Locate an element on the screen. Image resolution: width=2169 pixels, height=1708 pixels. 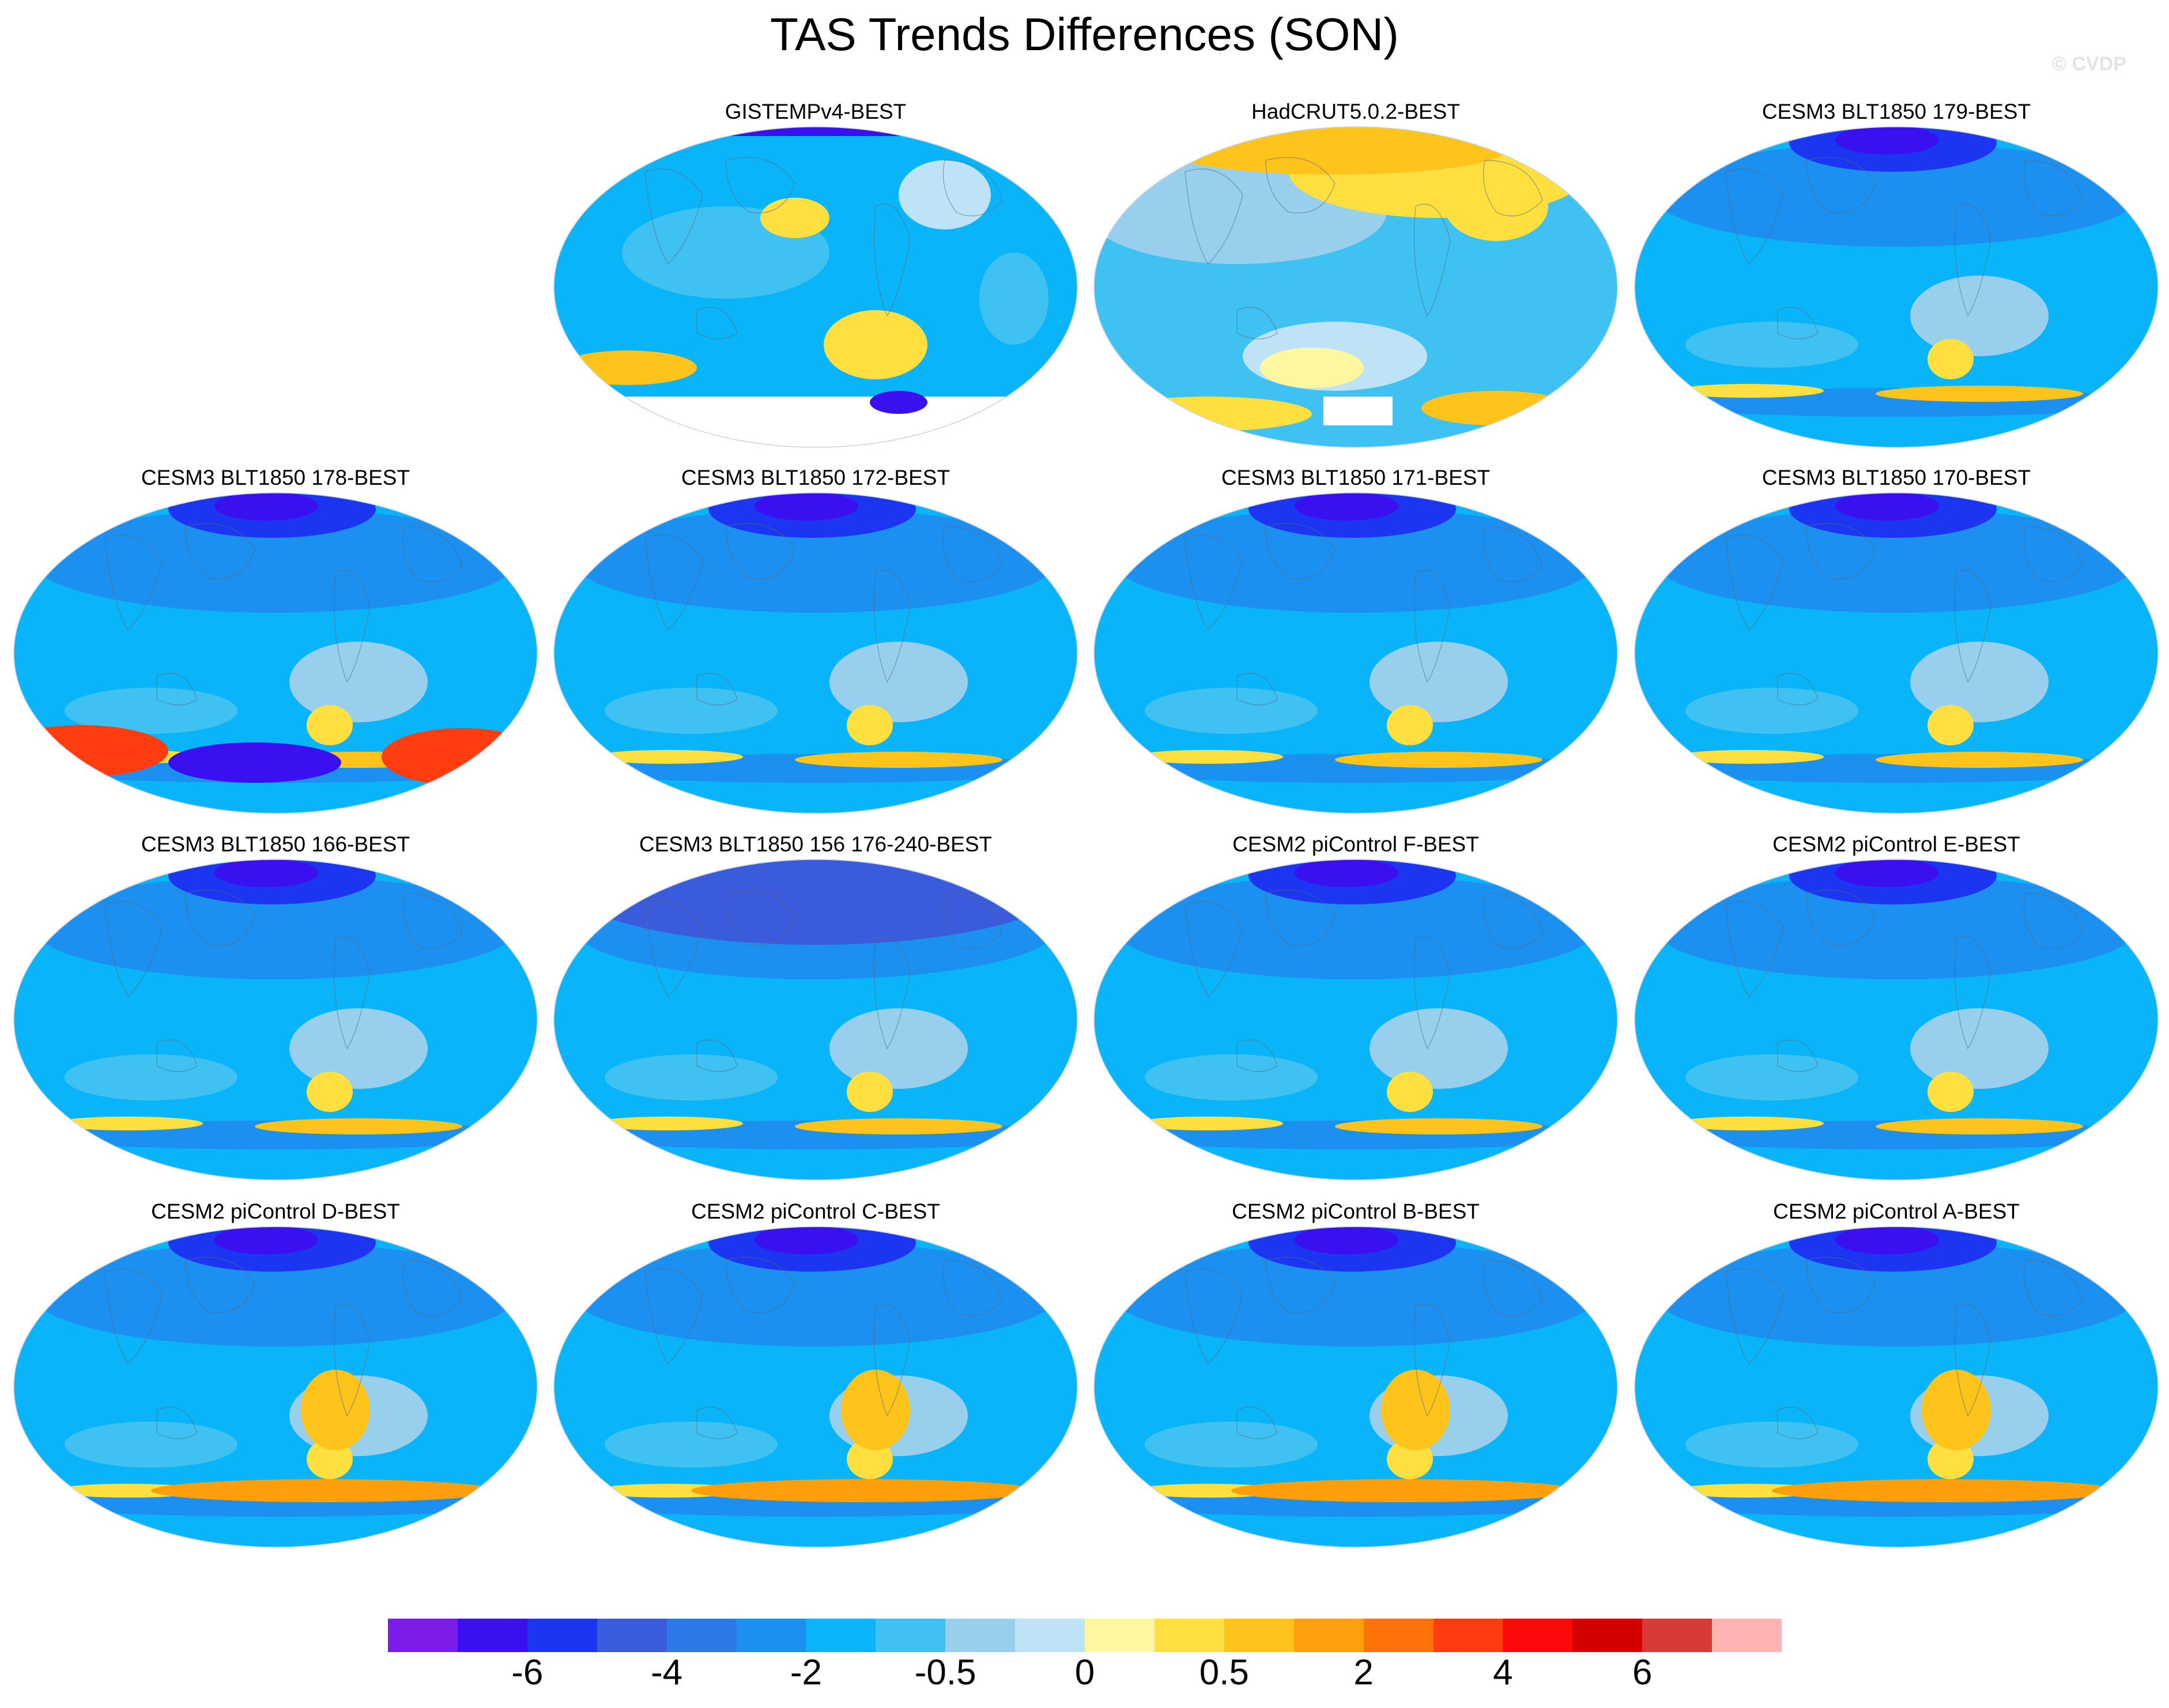
watermark: © CVDP is located at coordinates (2089, 64).